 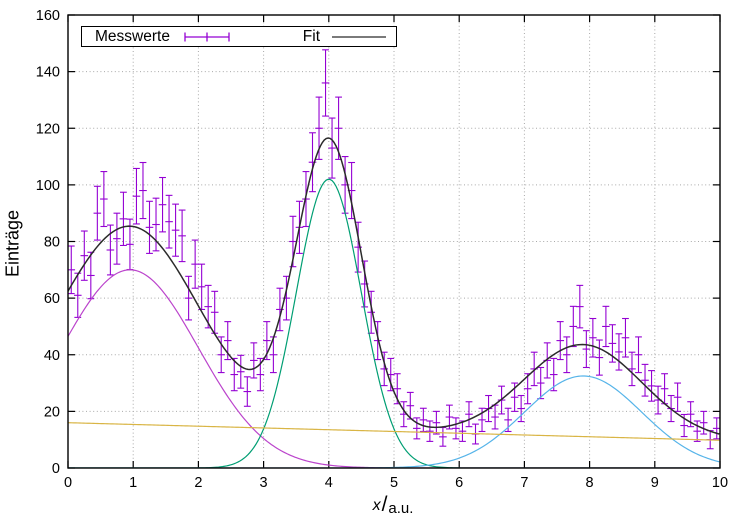 I want to click on fit-line-glyph-icon, so click(x=359, y=36).